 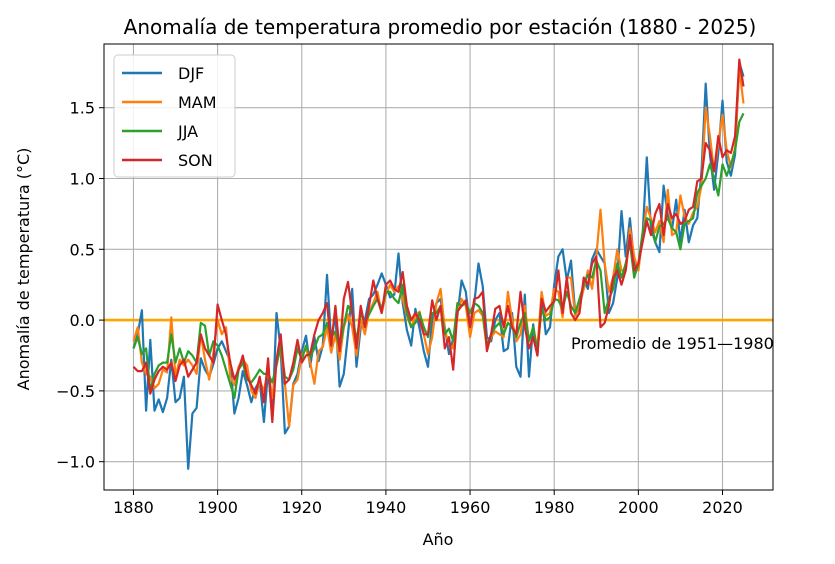 What do you see at coordinates (554, 507) in the screenshot?
I see `x-tick-label: 1980` at bounding box center [554, 507].